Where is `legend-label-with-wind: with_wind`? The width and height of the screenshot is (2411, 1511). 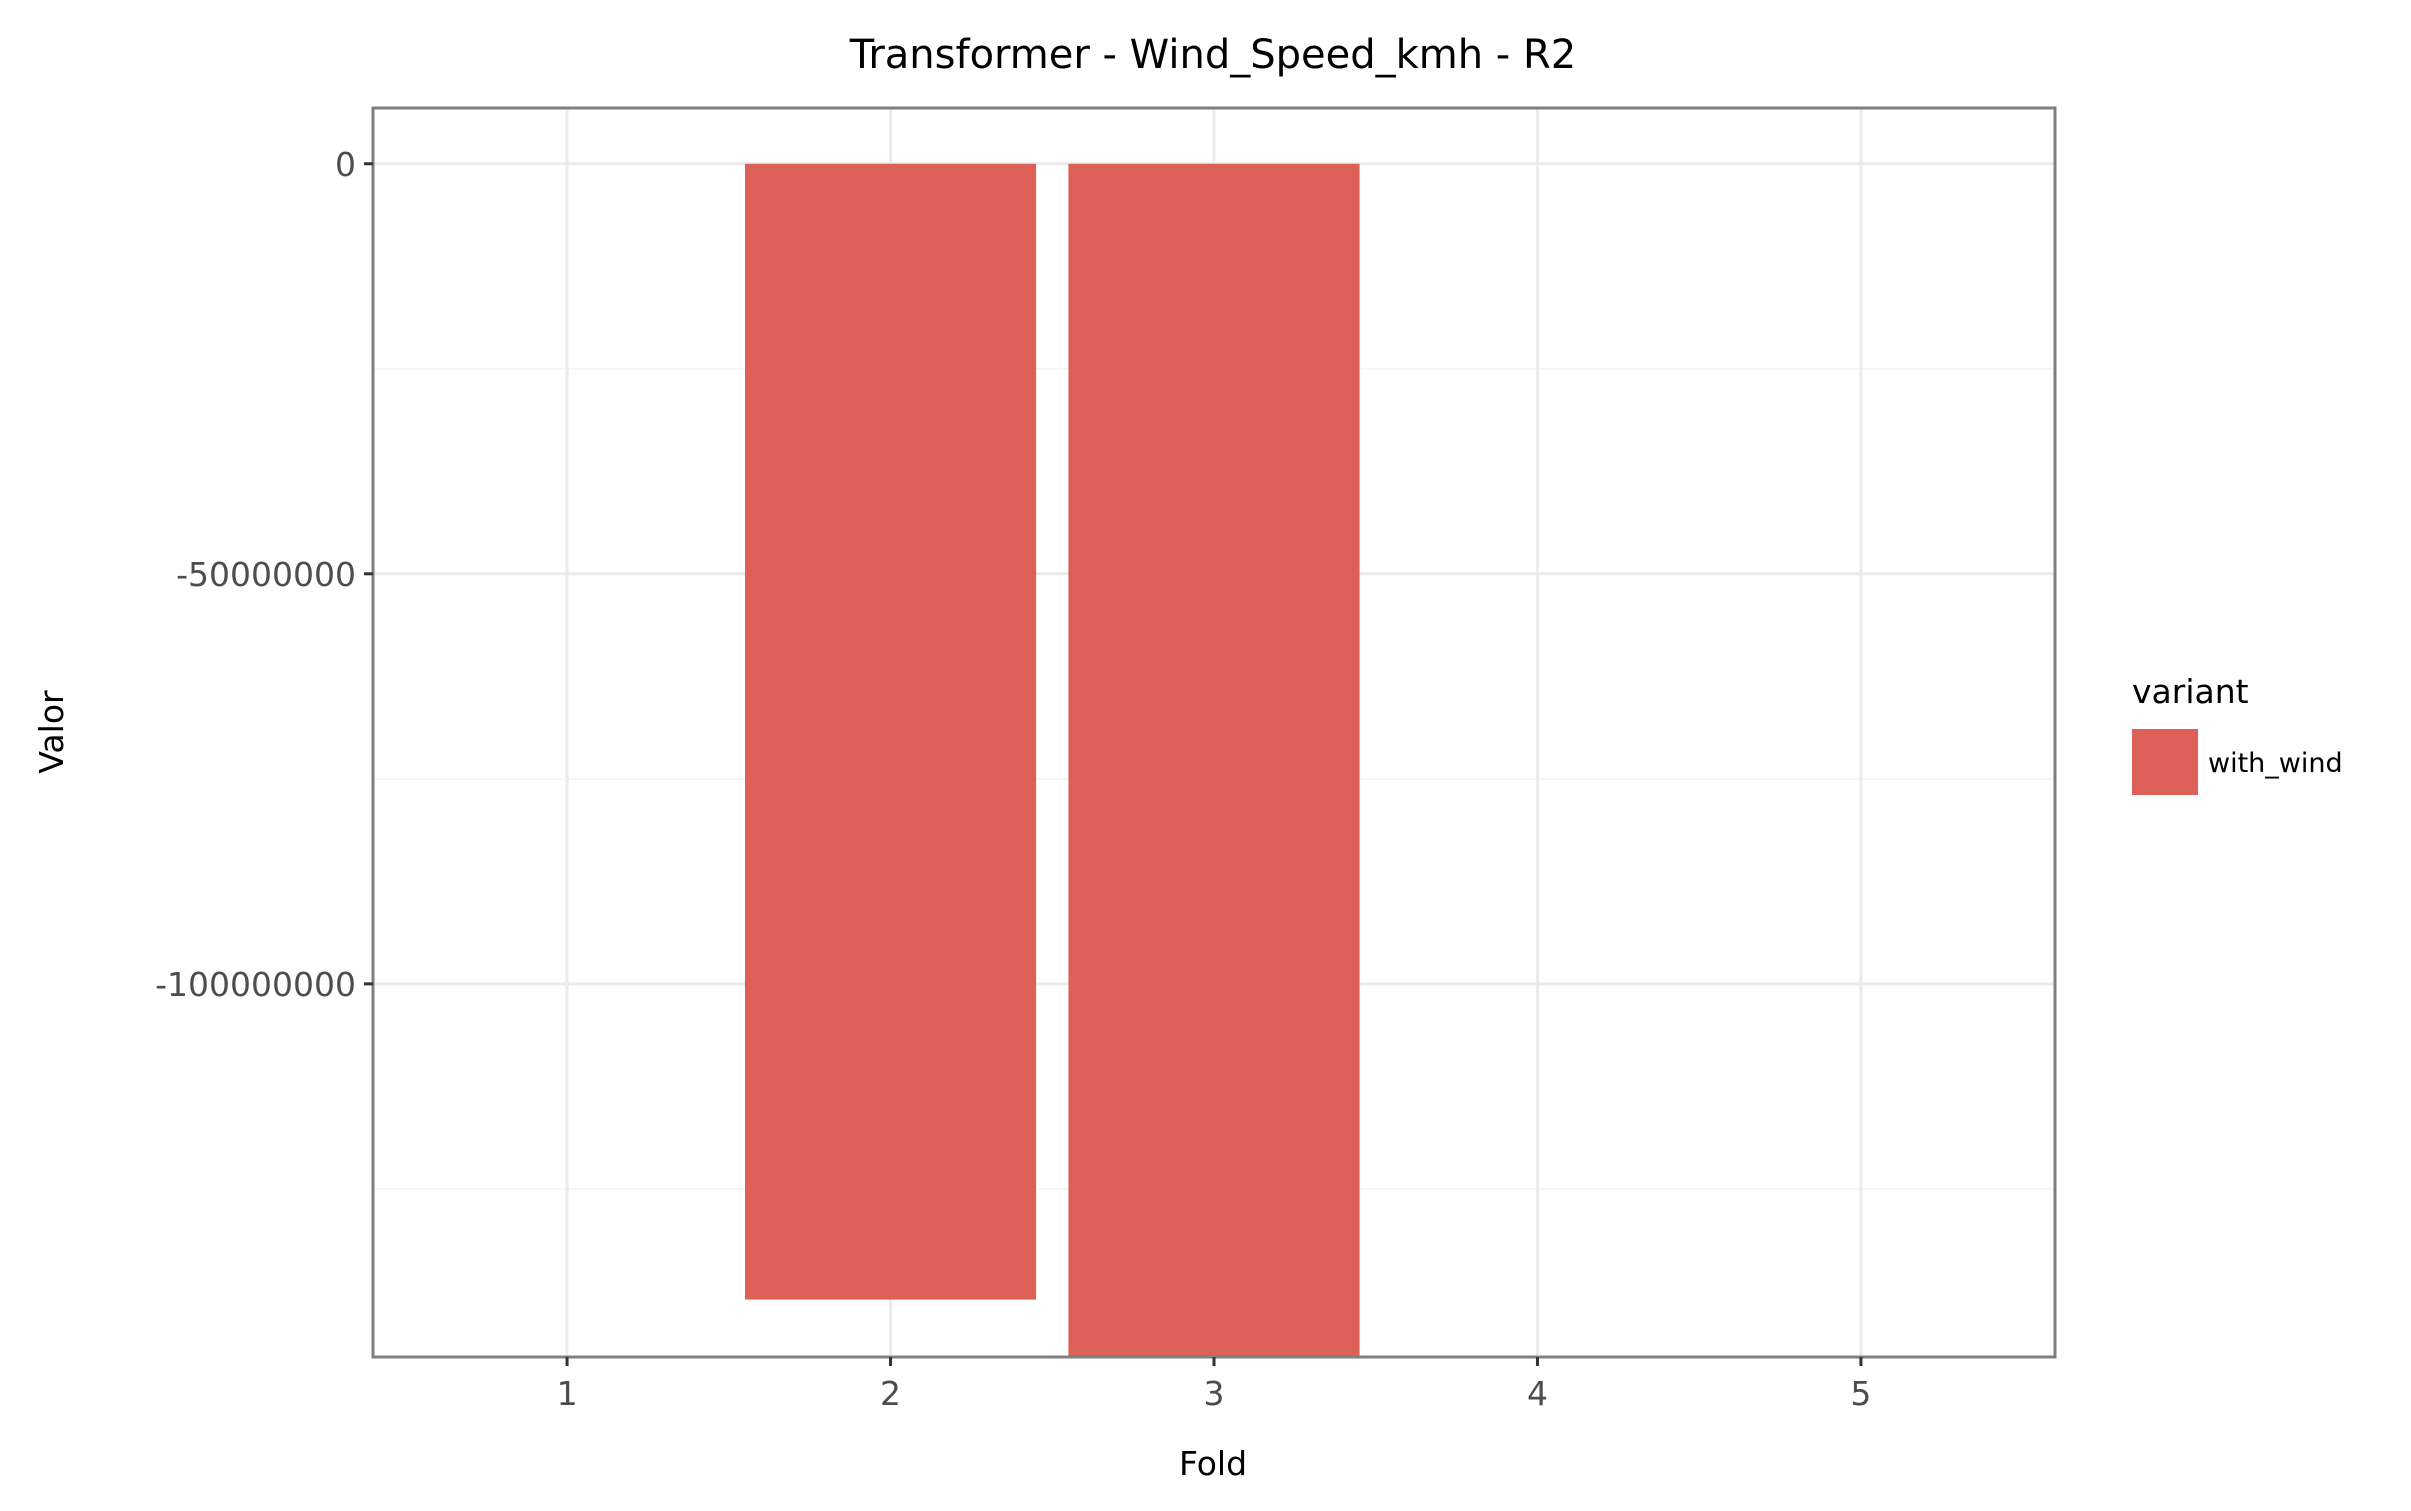
legend-label-with-wind: with_wind is located at coordinates (2275, 763).